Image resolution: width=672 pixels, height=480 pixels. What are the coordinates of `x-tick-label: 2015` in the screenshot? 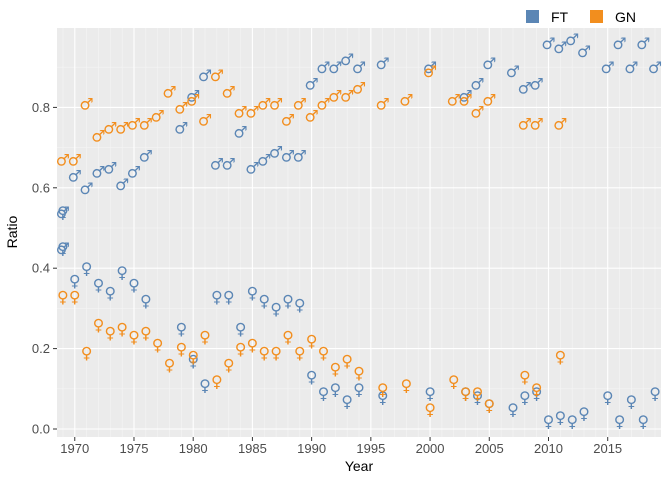 It's located at (607, 448).